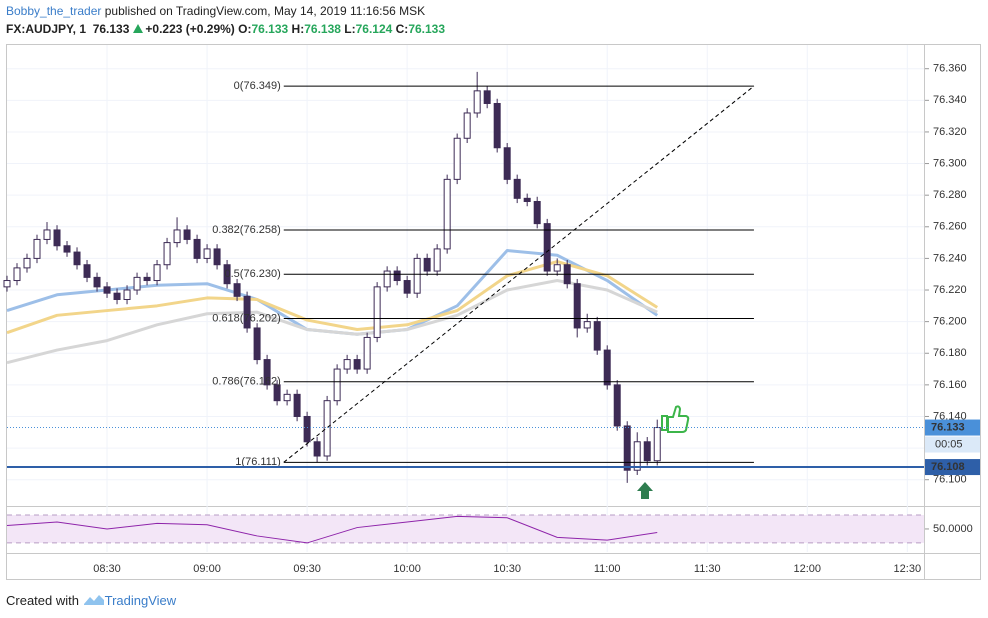  I want to click on x-tick-label: 11:00, so click(607, 569).